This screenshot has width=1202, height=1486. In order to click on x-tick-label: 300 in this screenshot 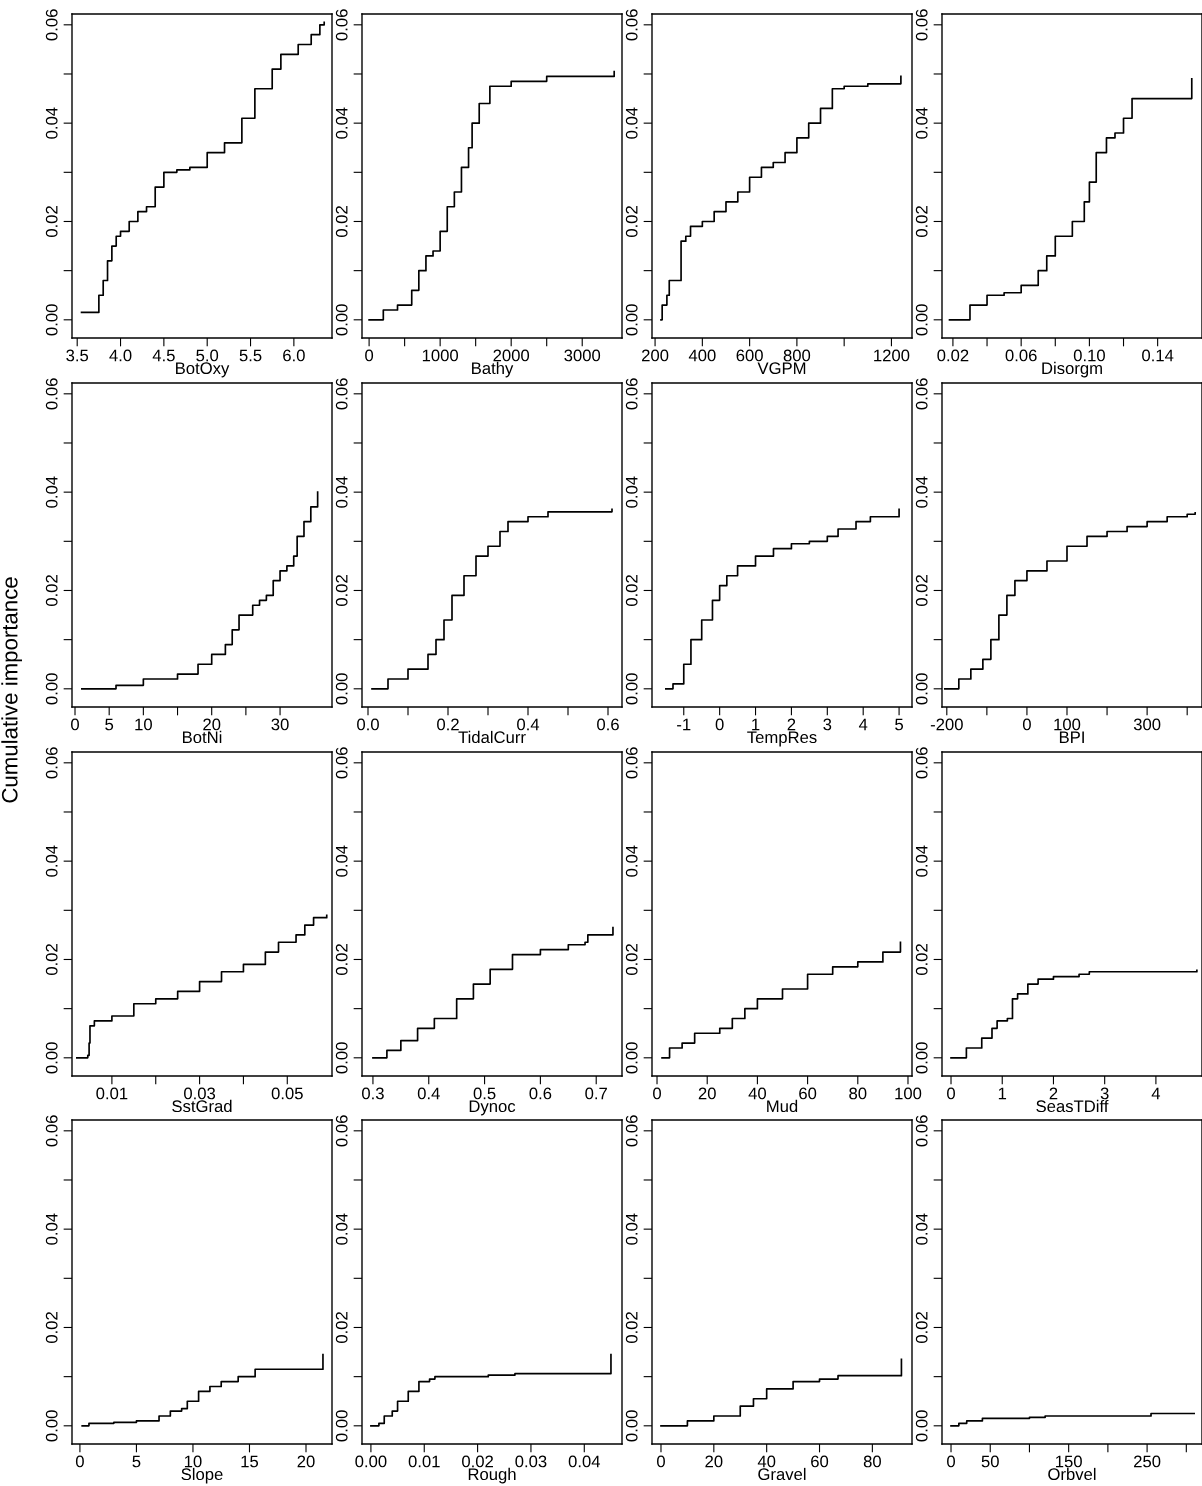, I will do `click(1147, 724)`.